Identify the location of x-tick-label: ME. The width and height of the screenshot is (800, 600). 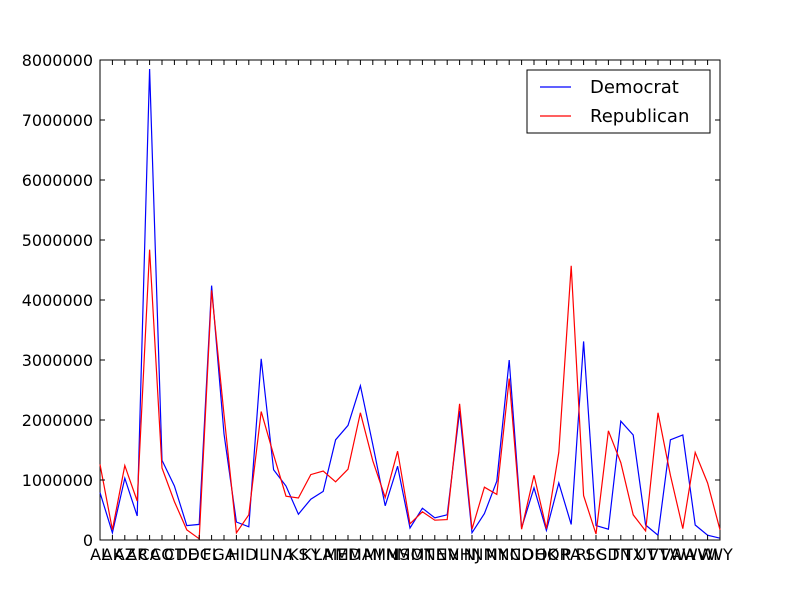
(336, 554).